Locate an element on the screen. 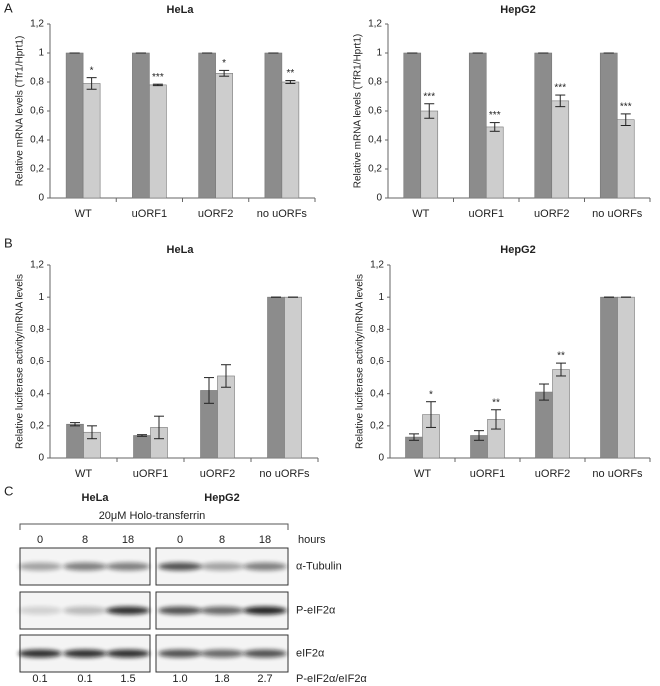 The image size is (660, 686). panel-label: A is located at coordinates (8, 7).